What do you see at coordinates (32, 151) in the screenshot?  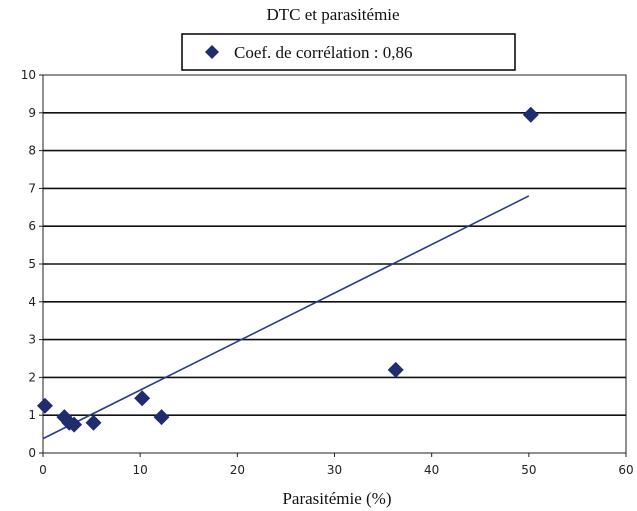 I see `y-tick-label: 8` at bounding box center [32, 151].